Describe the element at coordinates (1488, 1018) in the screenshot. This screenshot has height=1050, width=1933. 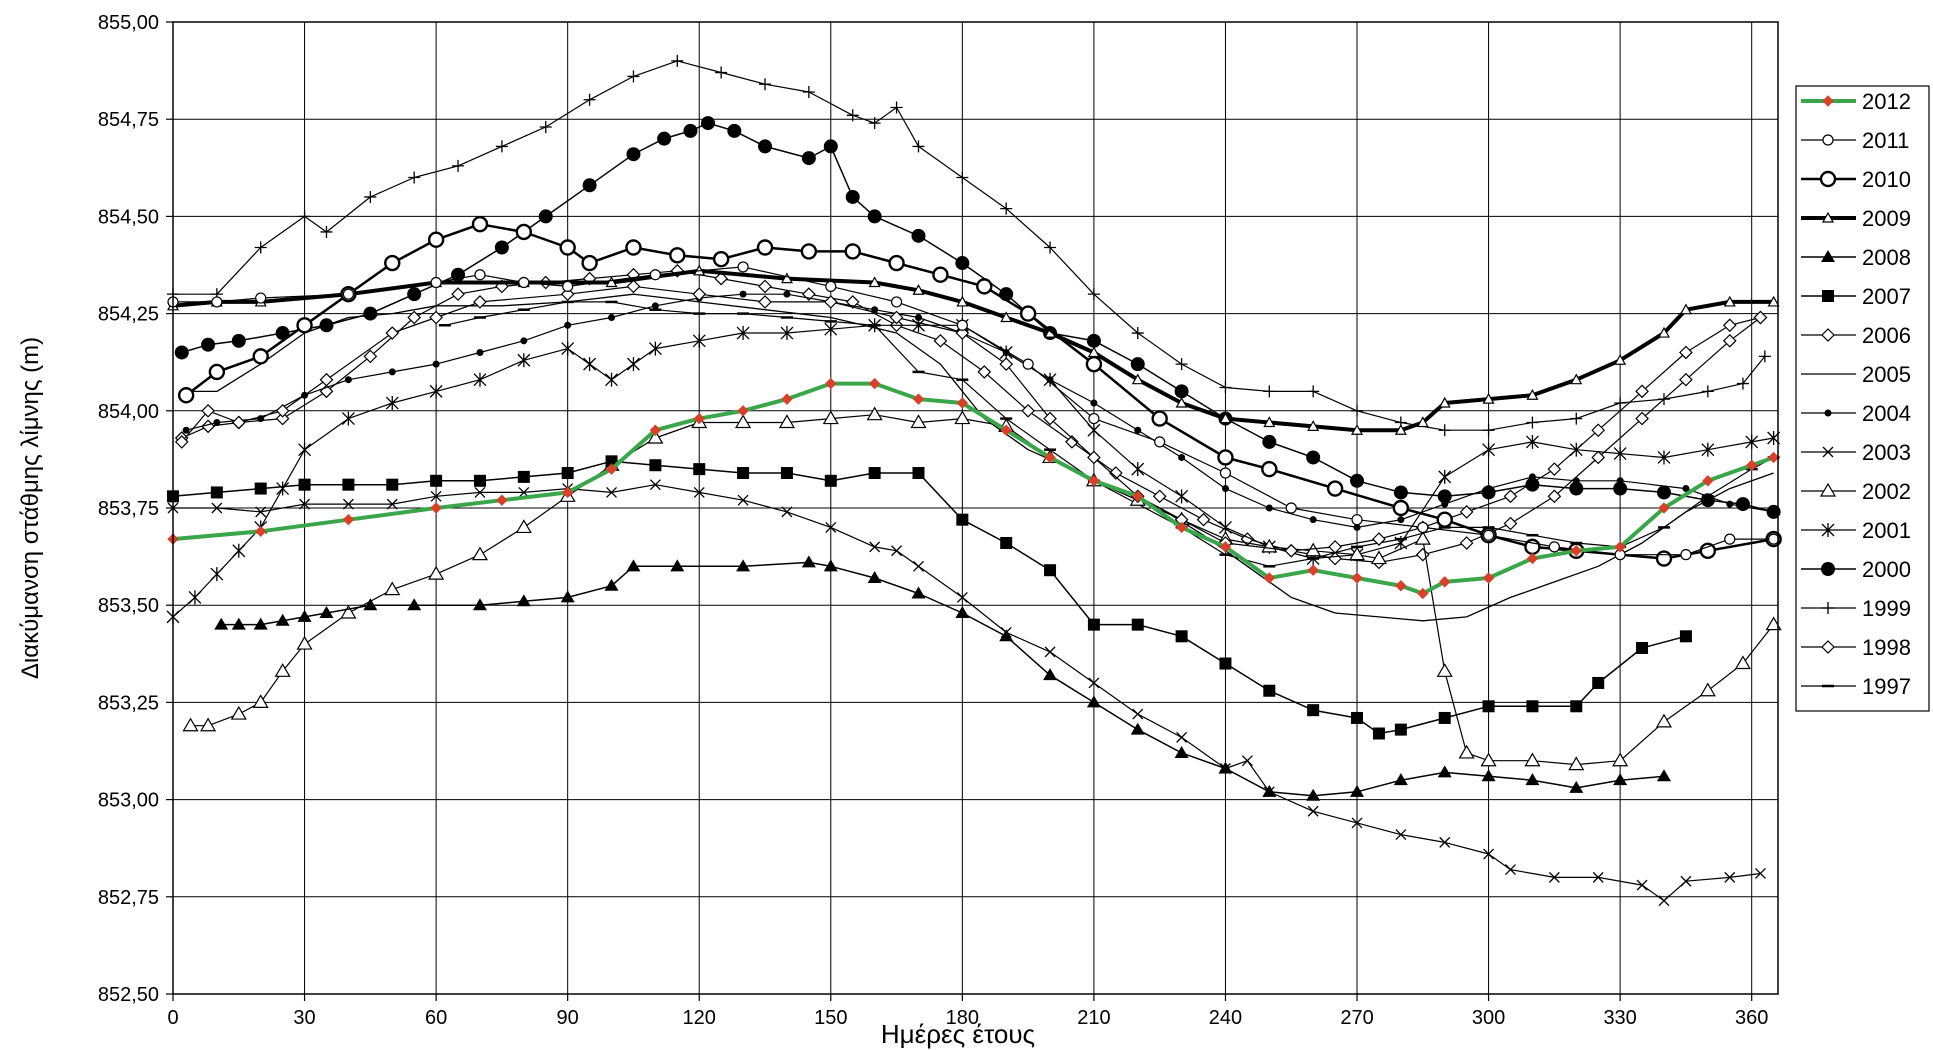
I see `x-tick-label: 300` at that location.